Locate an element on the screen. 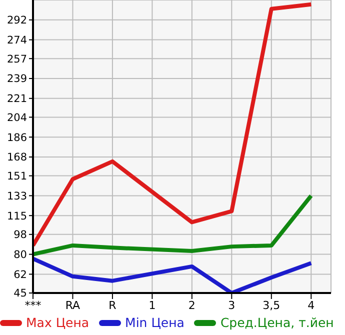 This screenshot has height=335, width=345. y-tick-label: 62 is located at coordinates (20, 274).